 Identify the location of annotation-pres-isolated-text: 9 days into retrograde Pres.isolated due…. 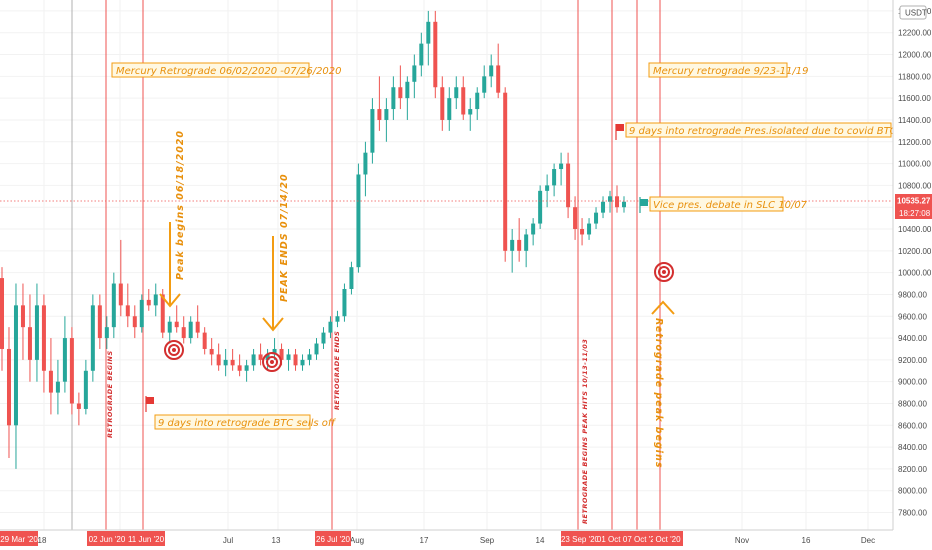
(780, 131).